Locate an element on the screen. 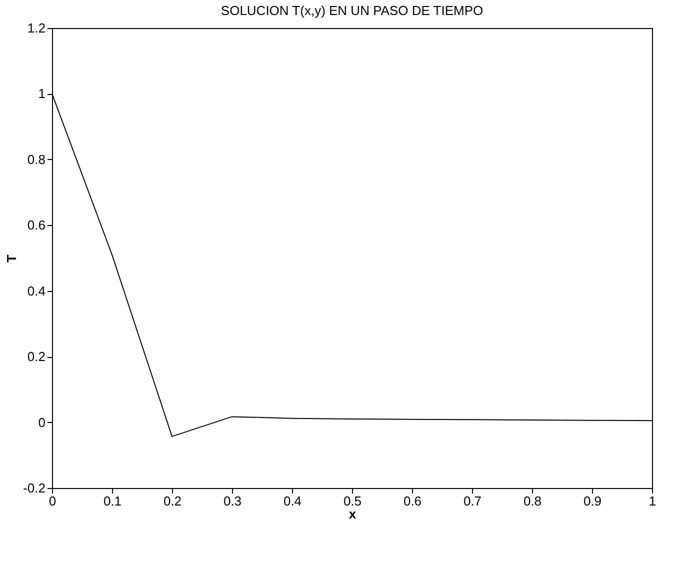  y-tick-label: 1.2 is located at coordinates (36, 28).